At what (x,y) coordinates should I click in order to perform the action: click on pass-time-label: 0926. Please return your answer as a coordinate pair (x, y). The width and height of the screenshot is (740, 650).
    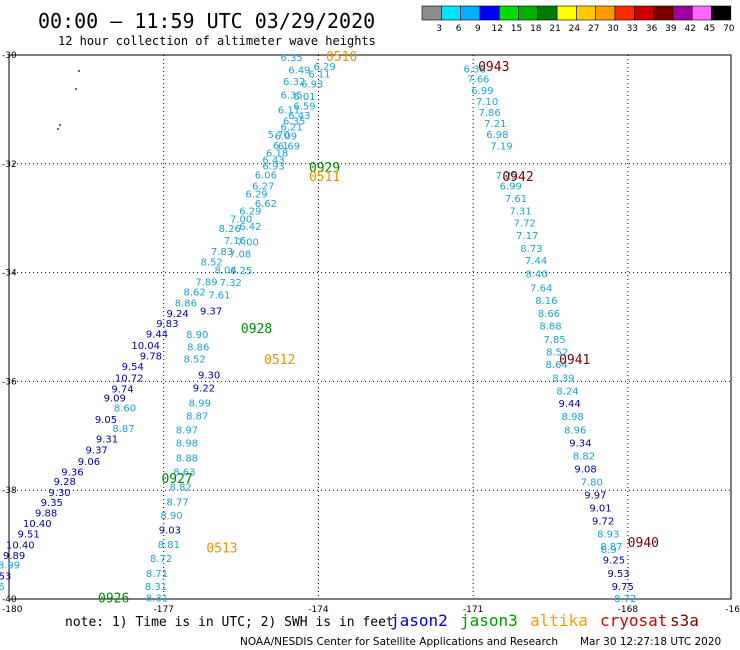
    Looking at the image, I should click on (113, 598).